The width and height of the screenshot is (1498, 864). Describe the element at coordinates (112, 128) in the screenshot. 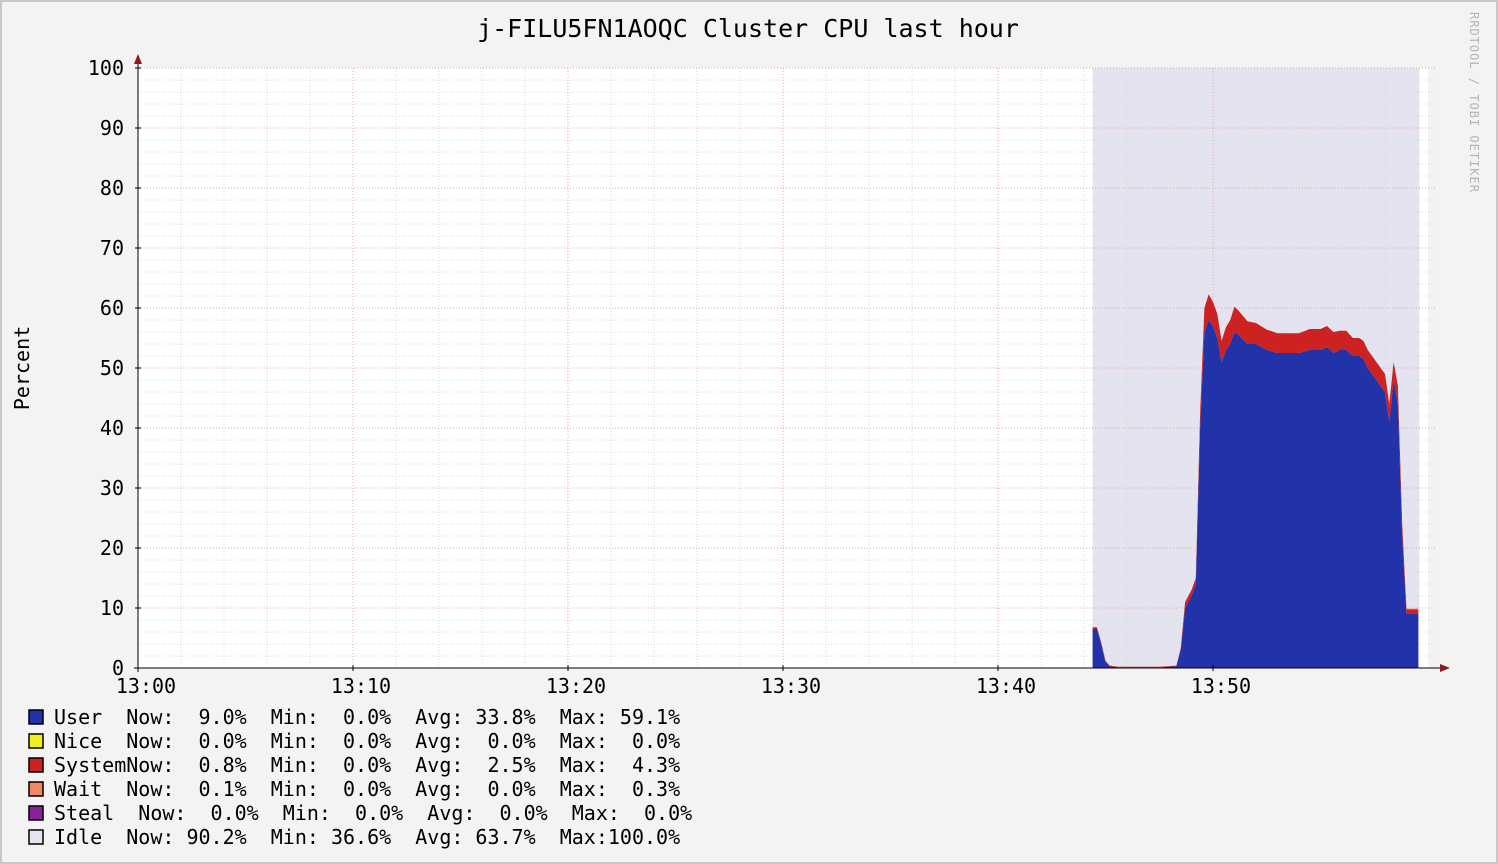

I see `y-tick-label: 90` at that location.